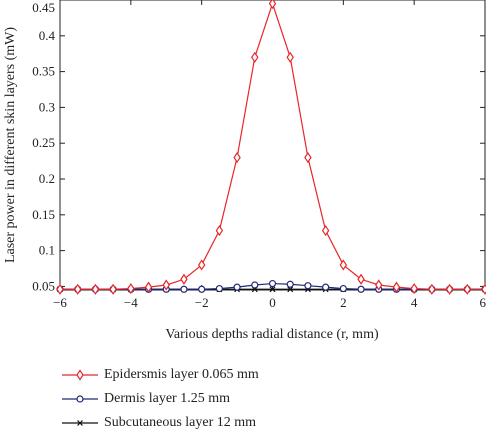 The image size is (486, 435). Describe the element at coordinates (181, 375) in the screenshot. I see `legend-label-epidermis: Epidersmis layer 0.065 mm` at that location.